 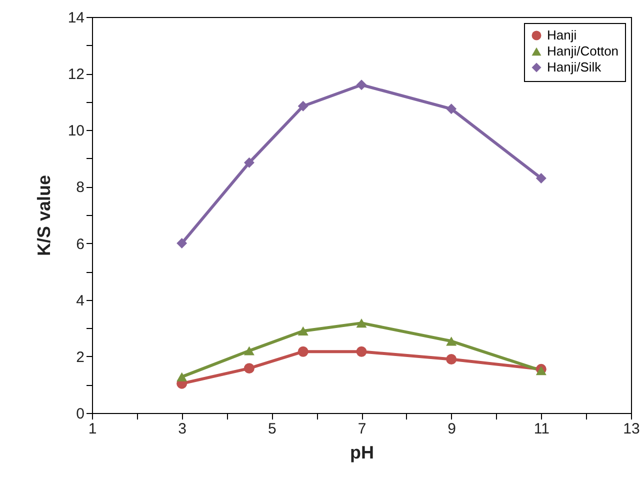 What do you see at coordinates (76, 75) in the screenshot?
I see `y-tick-label: 12` at bounding box center [76, 75].